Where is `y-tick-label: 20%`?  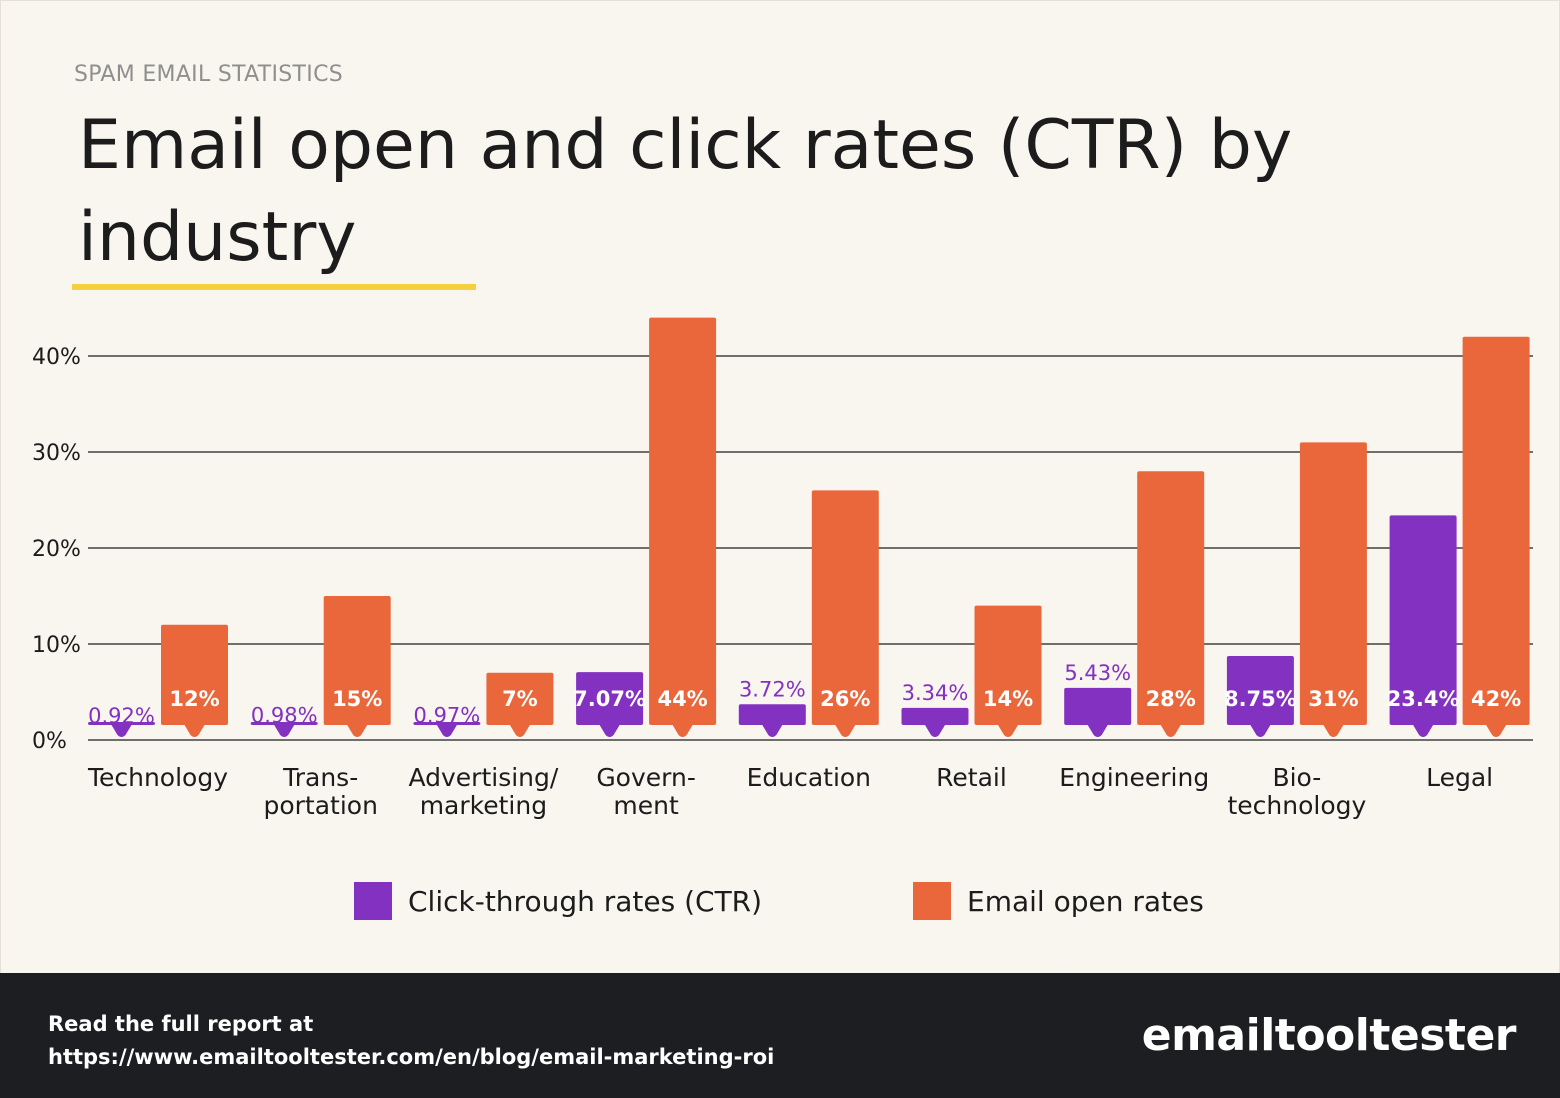
y-tick-label: 20% is located at coordinates (56, 549).